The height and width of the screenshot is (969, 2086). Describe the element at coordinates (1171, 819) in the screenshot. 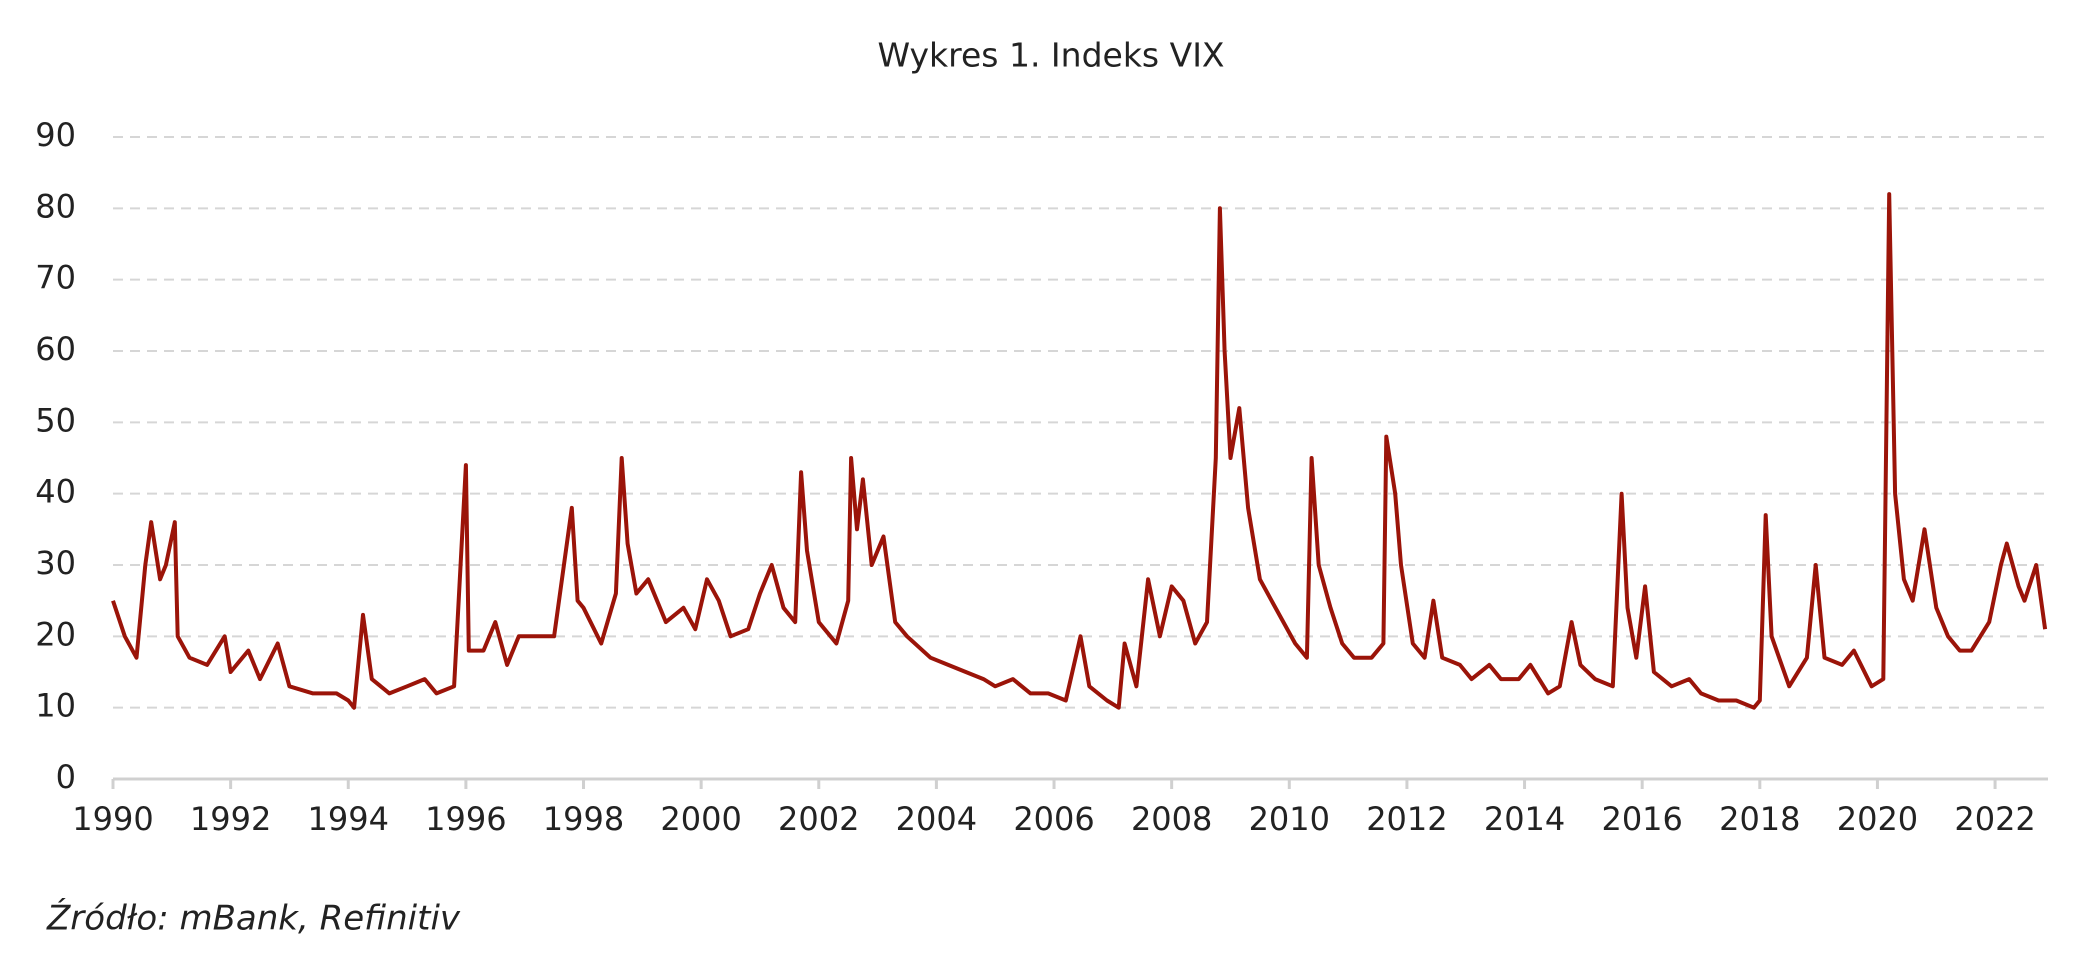

I see `x-tick-label: 2008` at that location.